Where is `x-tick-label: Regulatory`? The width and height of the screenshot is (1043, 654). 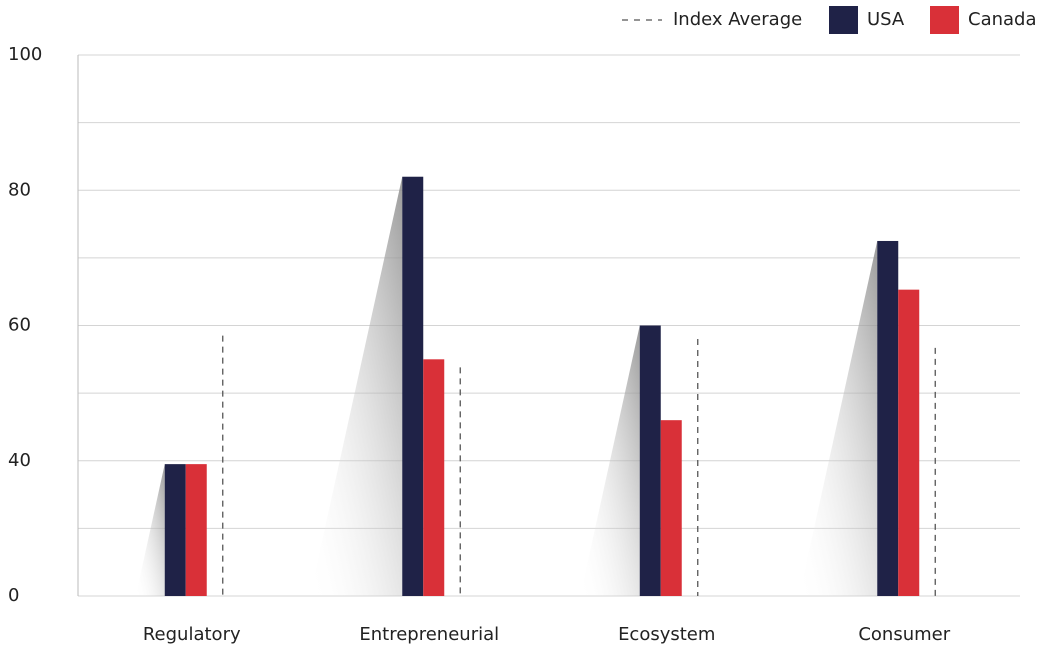
x-tick-label: Regulatory is located at coordinates (192, 634).